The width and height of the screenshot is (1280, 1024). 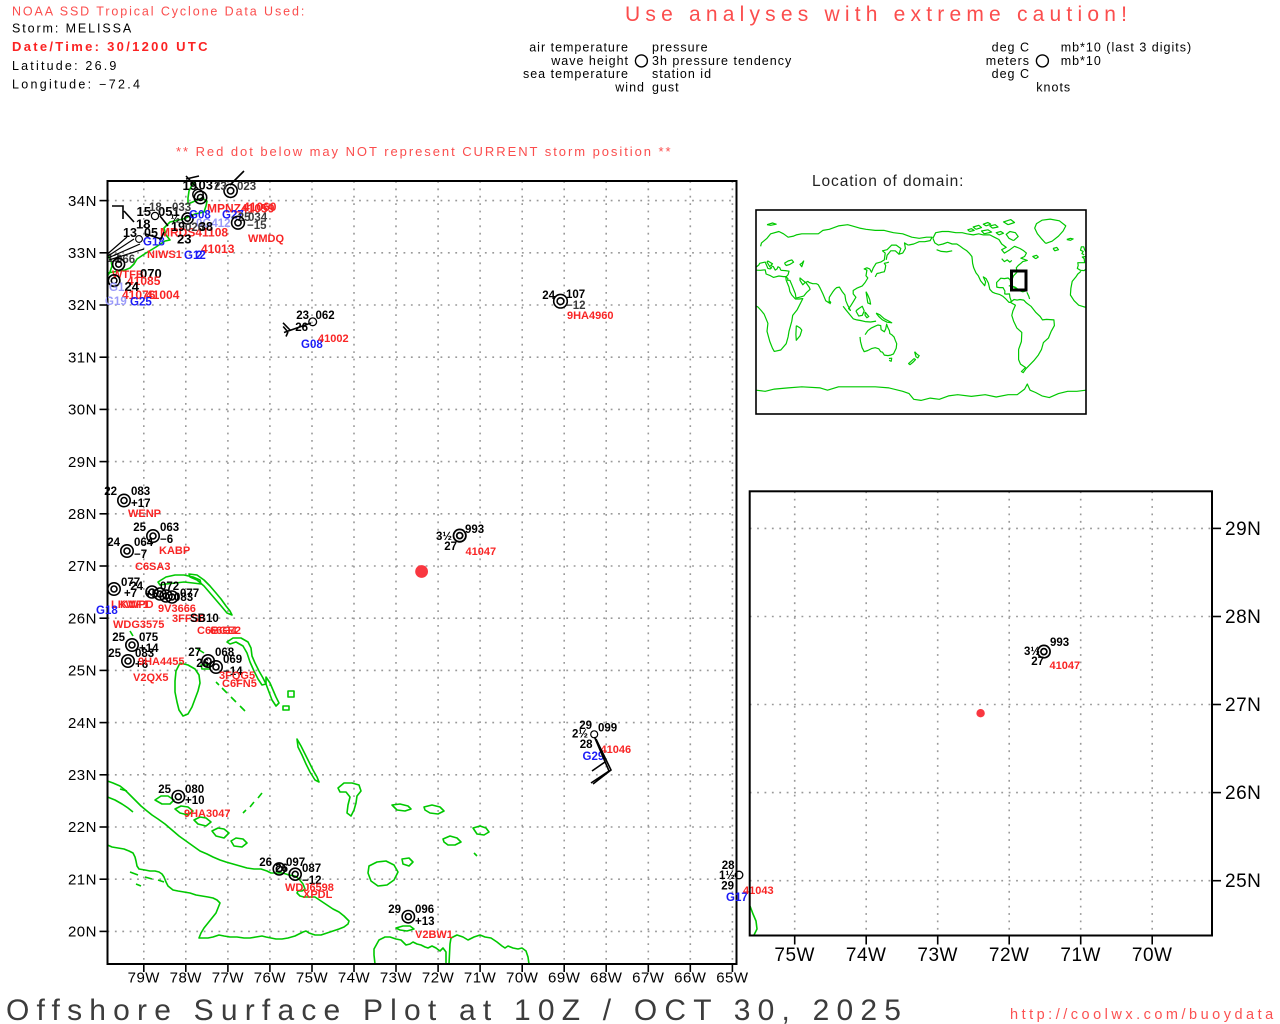 I want to click on svg-text: 73W, so click(x=396, y=978).